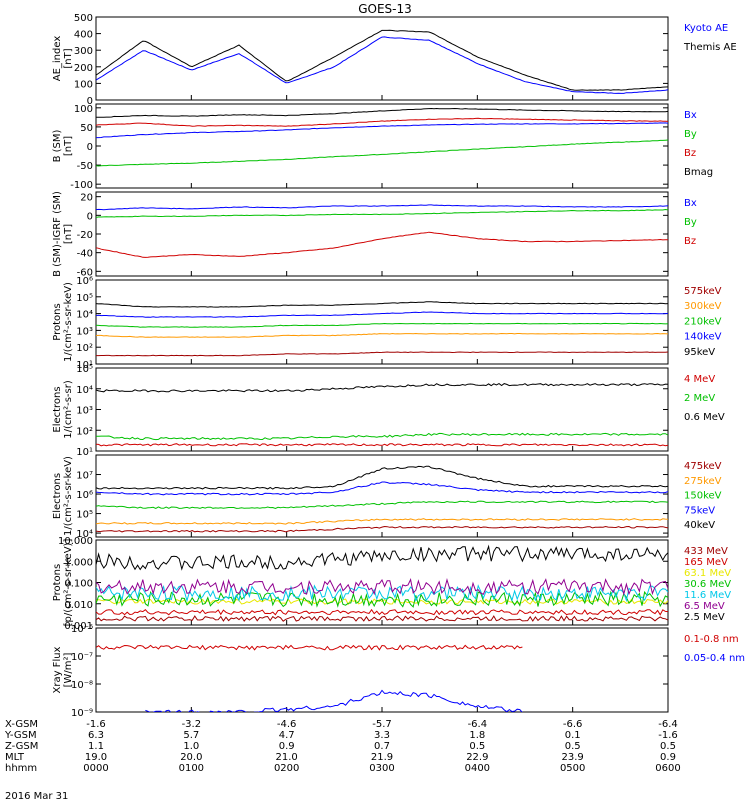 This screenshot has height=800, width=750. What do you see at coordinates (21, 746) in the screenshot?
I see `time-axis-row-label: Z-GSM` at bounding box center [21, 746].